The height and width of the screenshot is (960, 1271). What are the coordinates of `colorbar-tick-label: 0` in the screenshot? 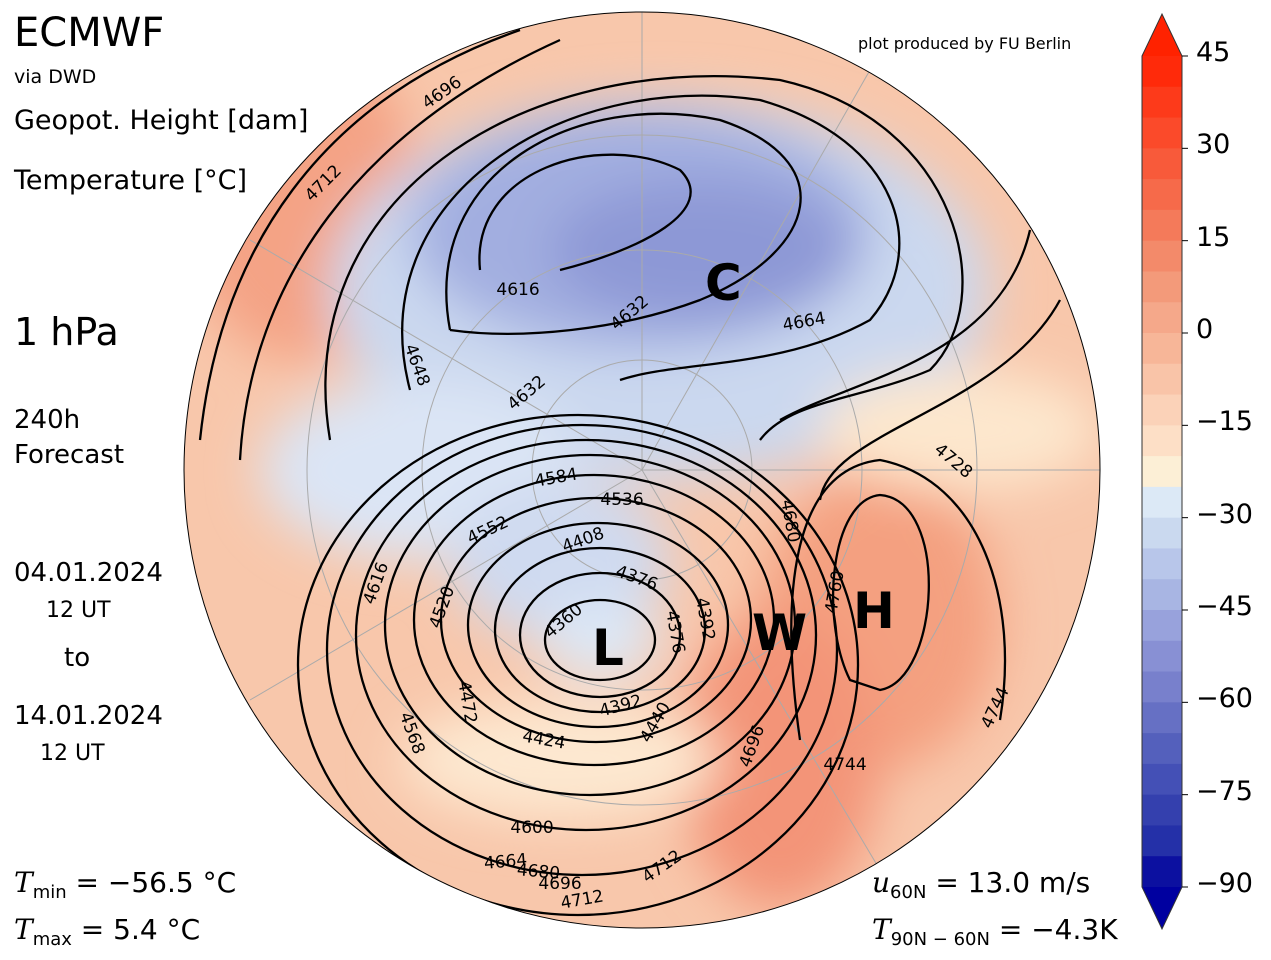 It's located at (1205, 329).